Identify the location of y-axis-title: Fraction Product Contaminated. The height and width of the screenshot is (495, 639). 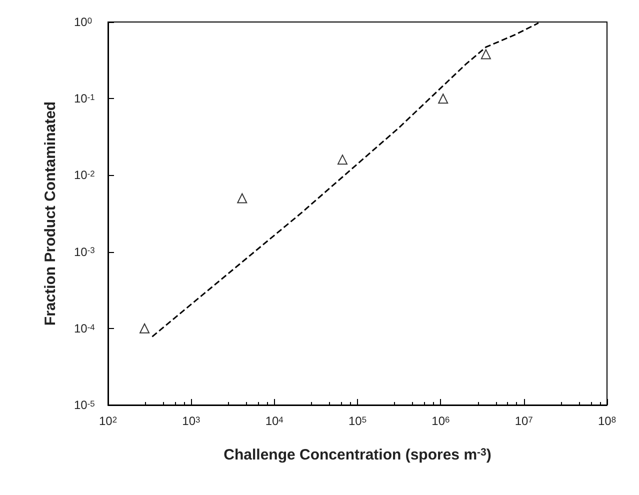
(50, 213).